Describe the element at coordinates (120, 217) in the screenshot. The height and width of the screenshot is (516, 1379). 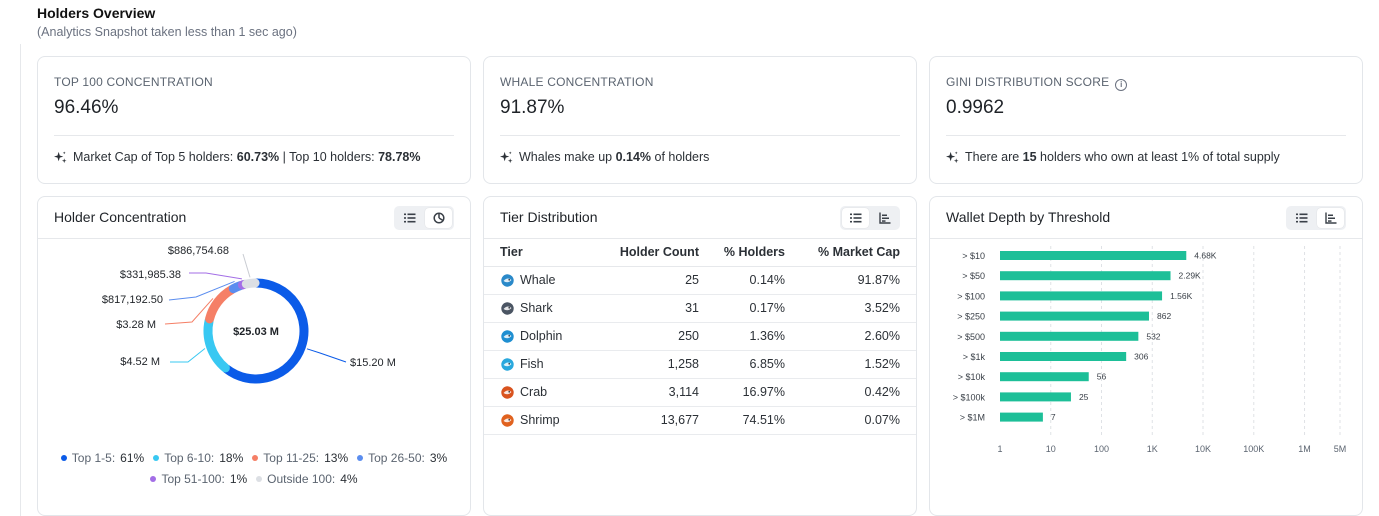
I see `card-title: Holder Concentration` at that location.